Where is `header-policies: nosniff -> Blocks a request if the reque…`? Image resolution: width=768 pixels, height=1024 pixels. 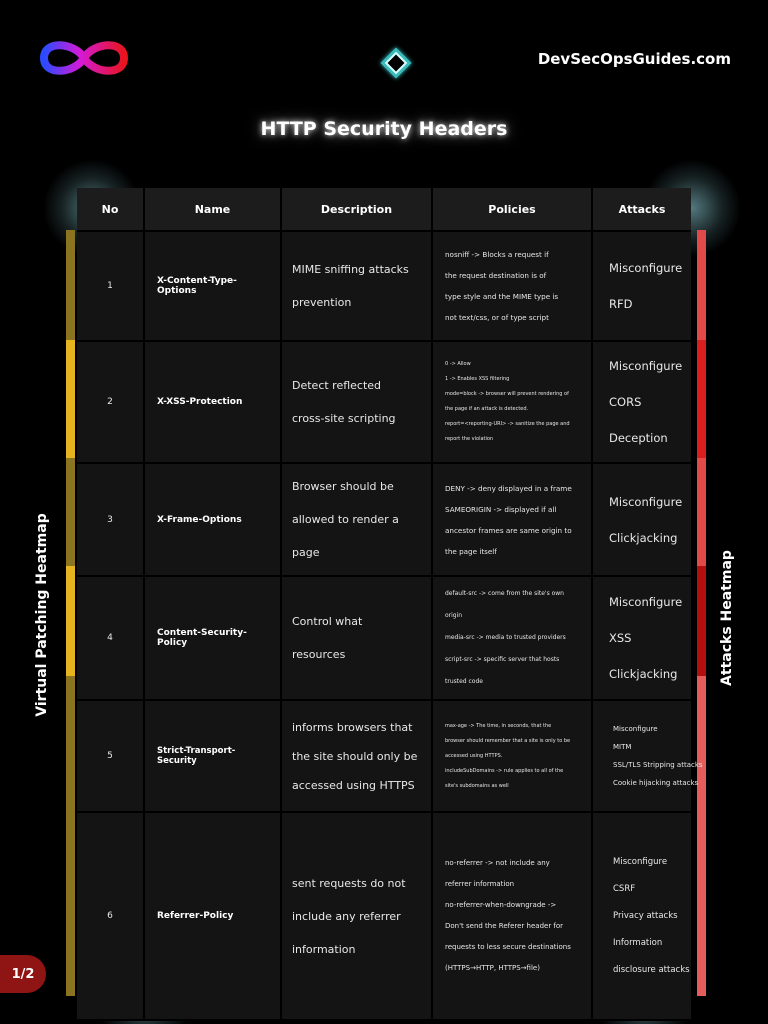
header-policies: nosniff -> Blocks a request if the reque… is located at coordinates (512, 286).